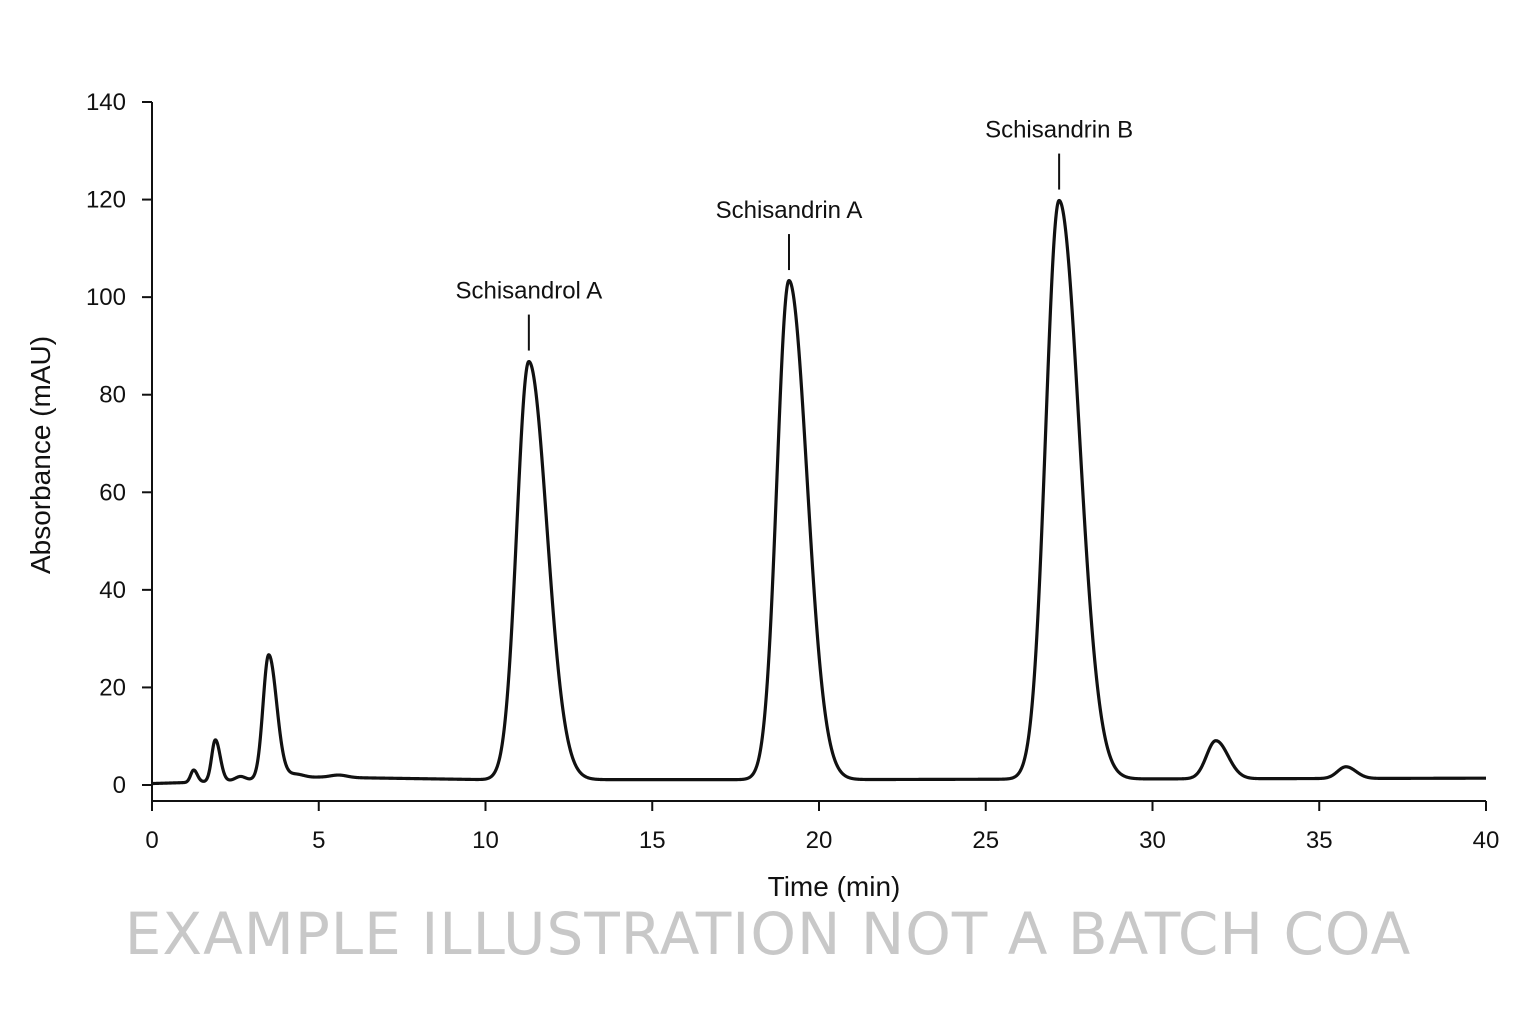  Describe the element at coordinates (794, 234) in the screenshot. I see `annotation-group: Schisandrol A Schisandrin A Schisandrin B` at that location.